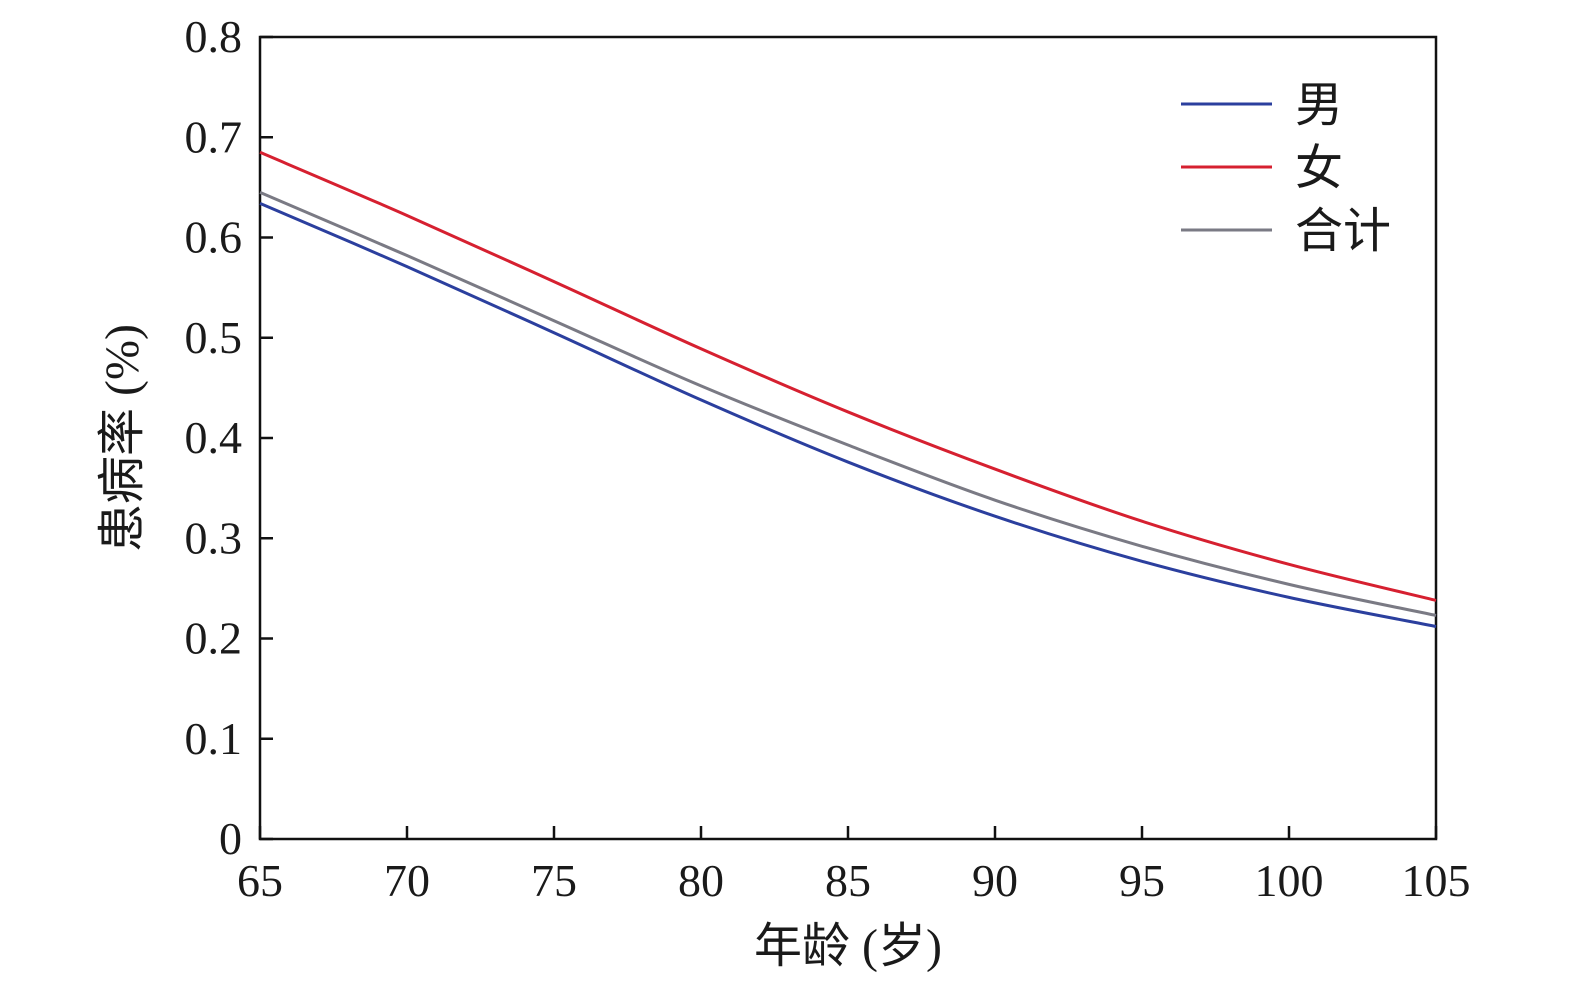 The width and height of the screenshot is (1575, 987). Describe the element at coordinates (214, 537) in the screenshot. I see `y-tick-label: 0.3` at that location.